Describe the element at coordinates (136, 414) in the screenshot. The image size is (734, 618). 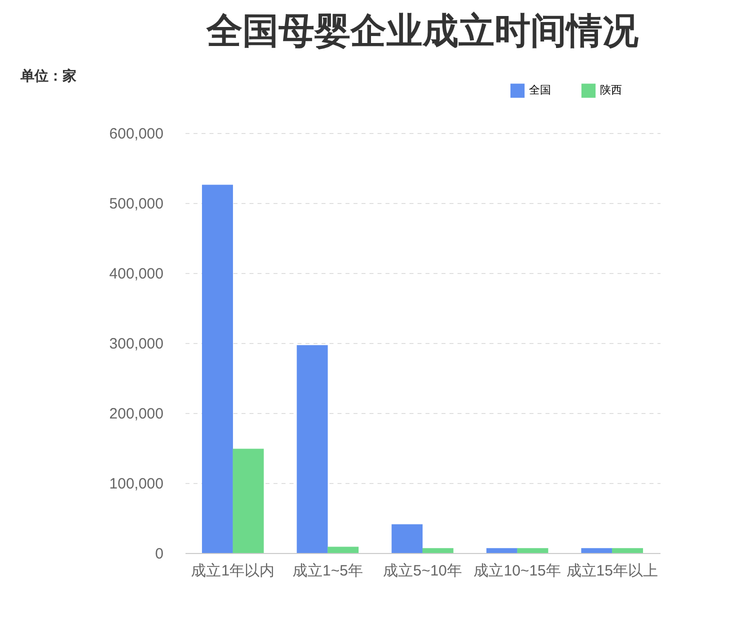
I see `y-tick-label: 200,000` at that location.